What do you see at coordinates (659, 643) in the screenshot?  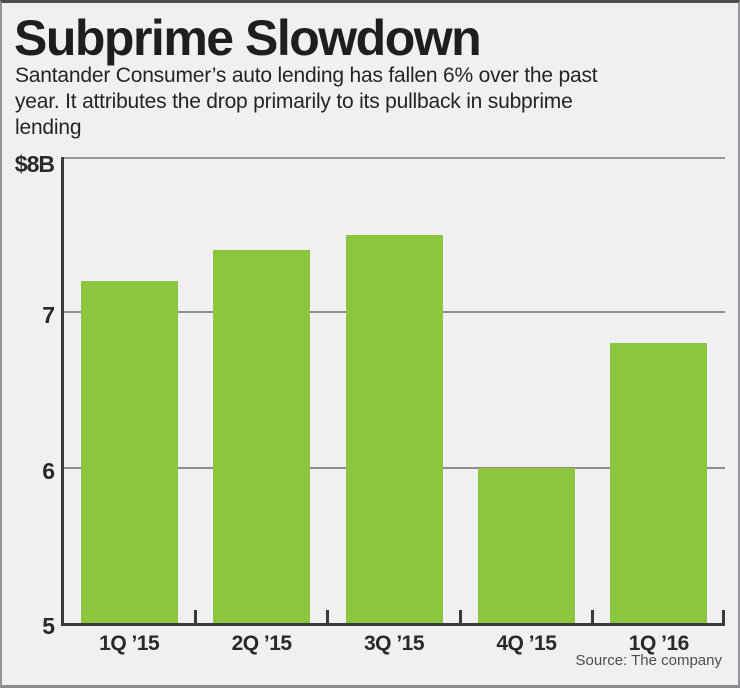 I see `x-axis-label: 1Q ’16` at bounding box center [659, 643].